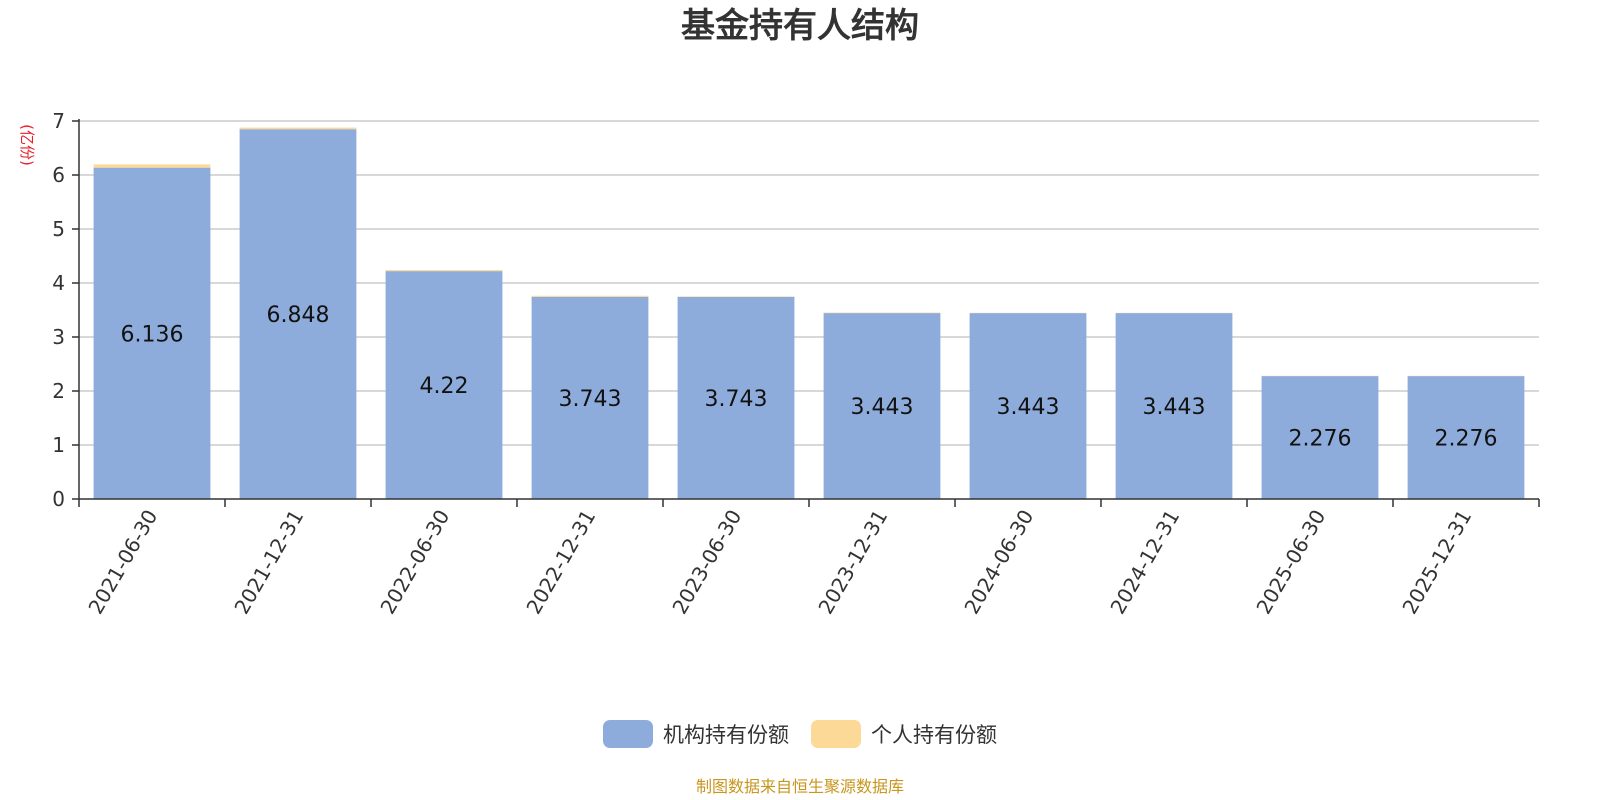 The image size is (1600, 800). What do you see at coordinates (706, 562) in the screenshot?
I see `x-tick-label: 2023-06-30` at bounding box center [706, 562].